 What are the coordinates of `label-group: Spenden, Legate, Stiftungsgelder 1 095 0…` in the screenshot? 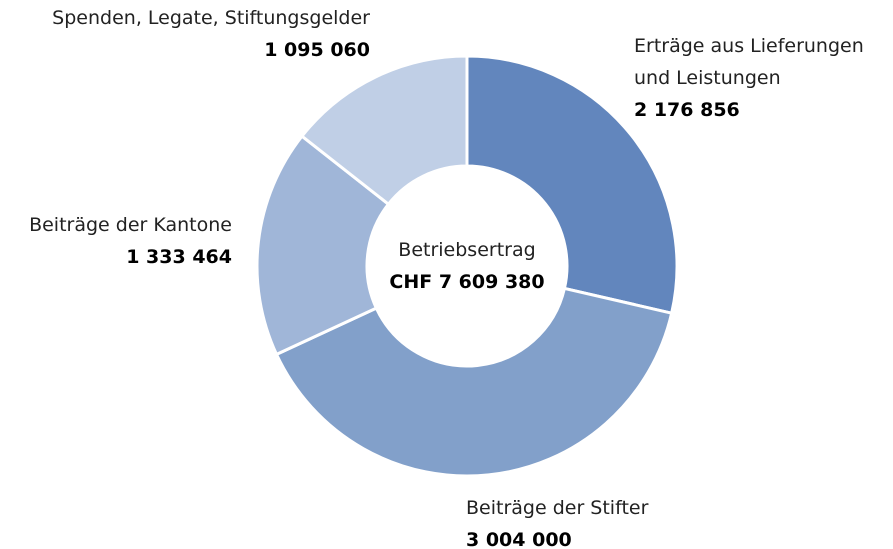 It's located at (211, 34).